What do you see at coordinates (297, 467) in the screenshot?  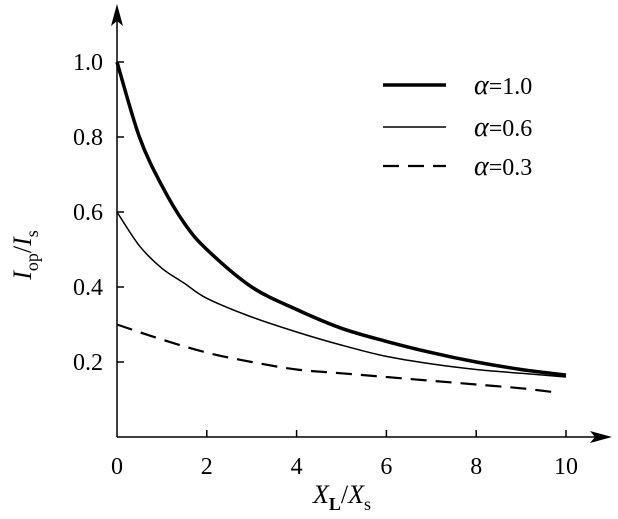 I see `x-tick-label: 4` at bounding box center [297, 467].